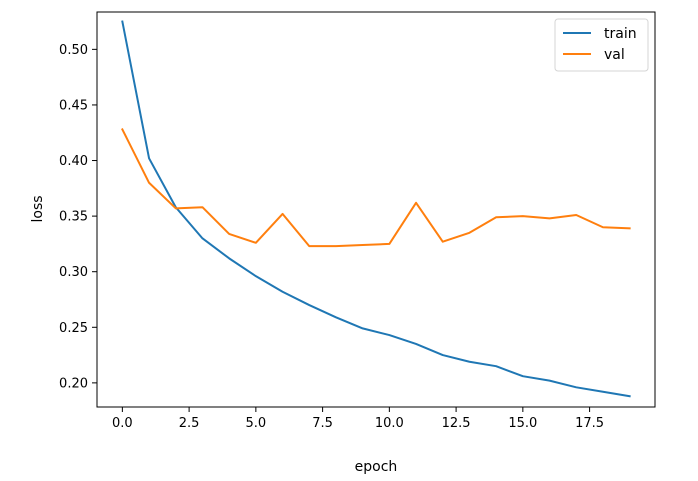 This screenshot has height=481, width=698. I want to click on x-tick-label: 7.5, so click(322, 423).